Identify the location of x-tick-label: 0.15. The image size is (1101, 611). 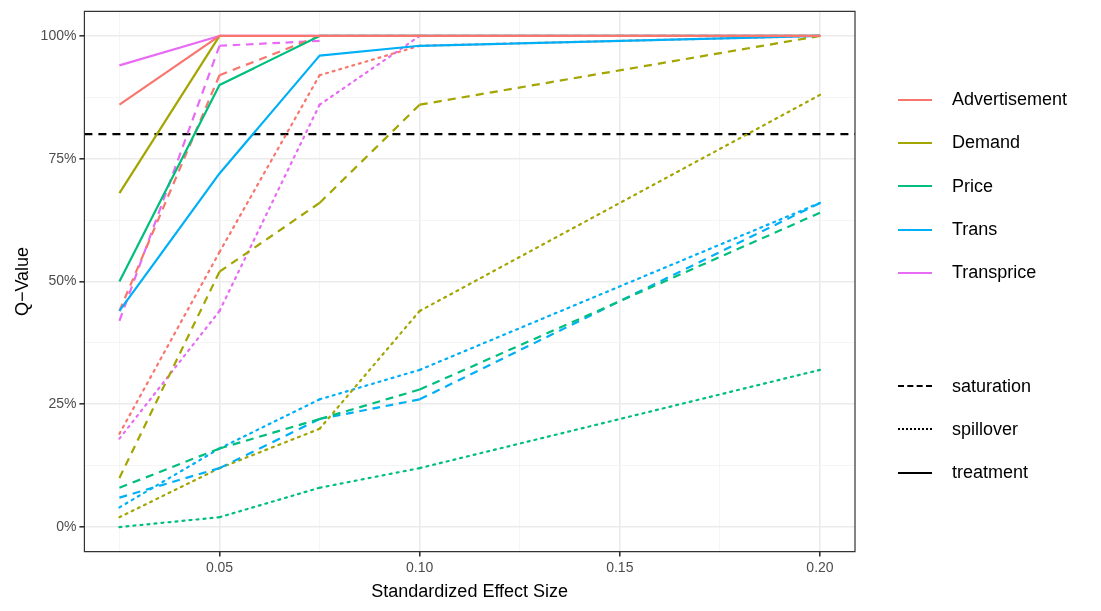
(620, 566).